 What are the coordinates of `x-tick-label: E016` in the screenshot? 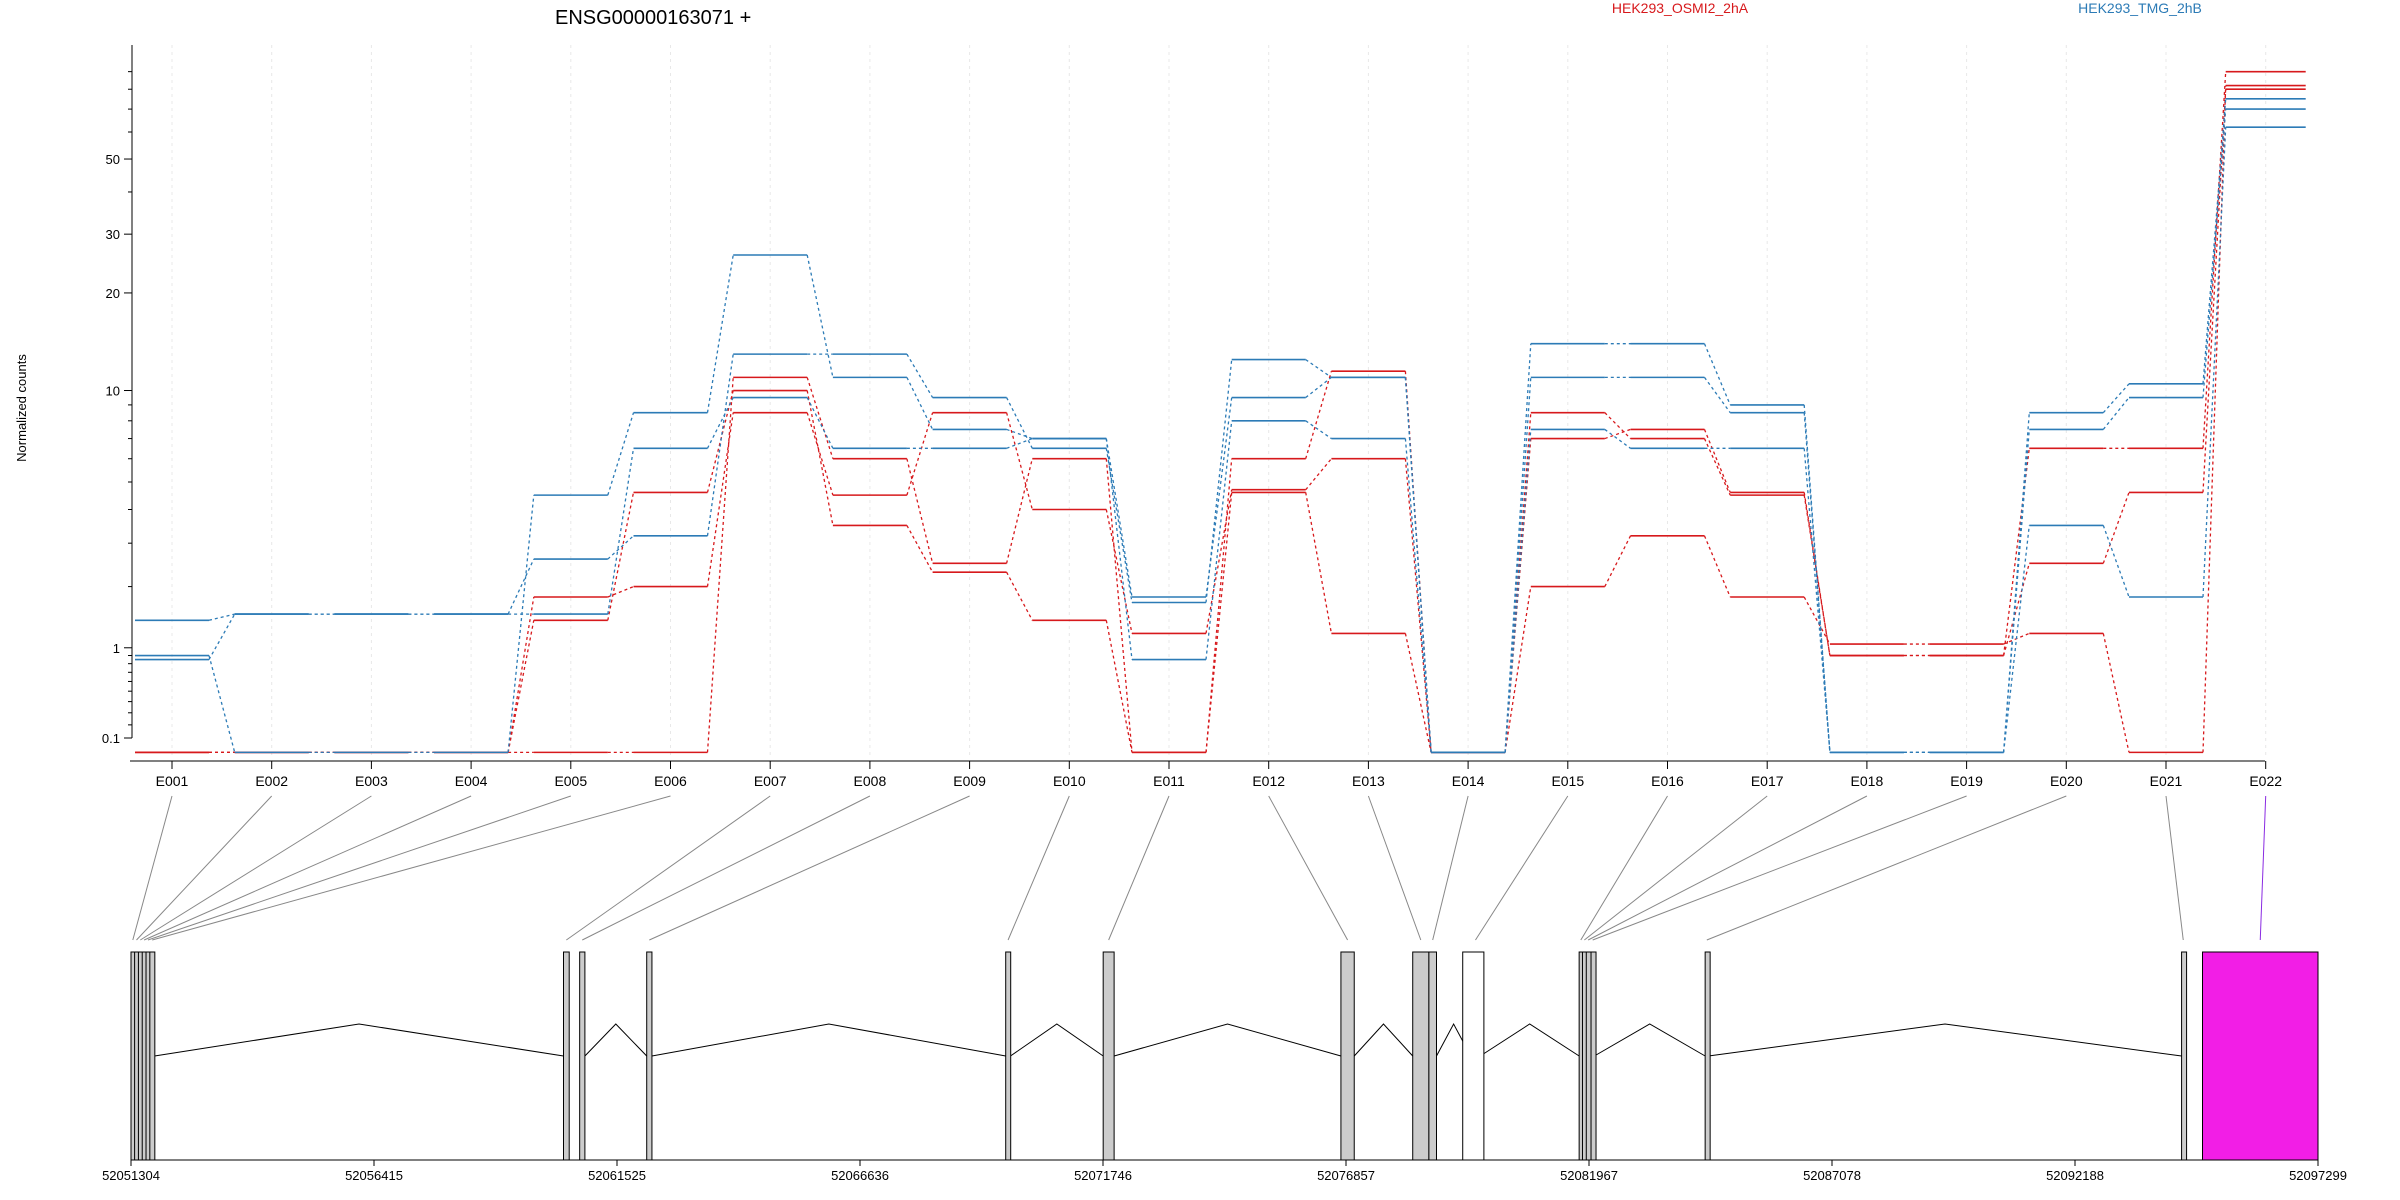 It's located at (1667, 781).